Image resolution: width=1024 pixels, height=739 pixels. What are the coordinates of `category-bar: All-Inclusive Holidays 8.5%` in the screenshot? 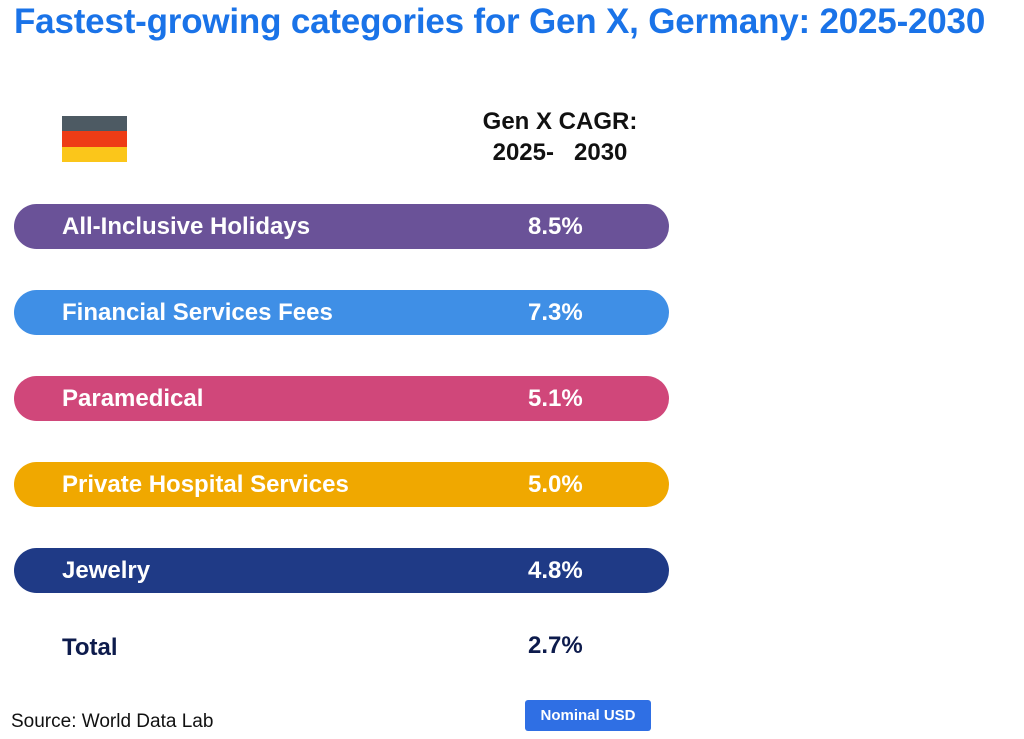 It's located at (341, 226).